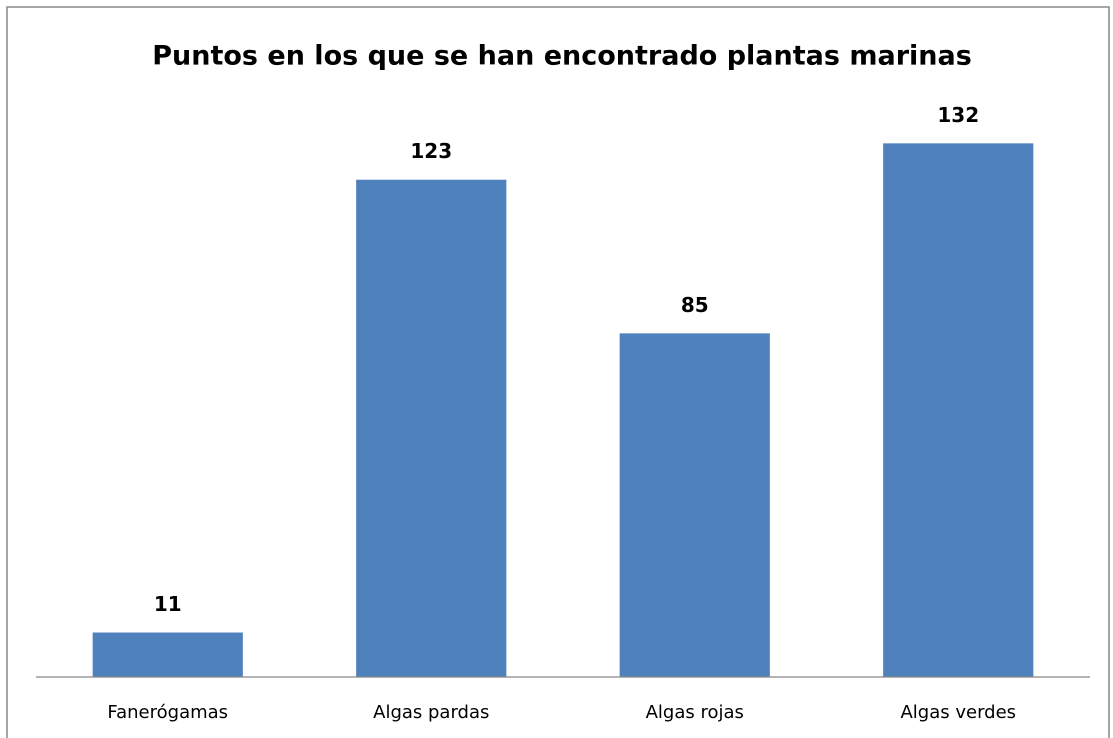 This screenshot has height=738, width=1113. I want to click on x-tick-label: Fanerógamas, so click(167, 712).